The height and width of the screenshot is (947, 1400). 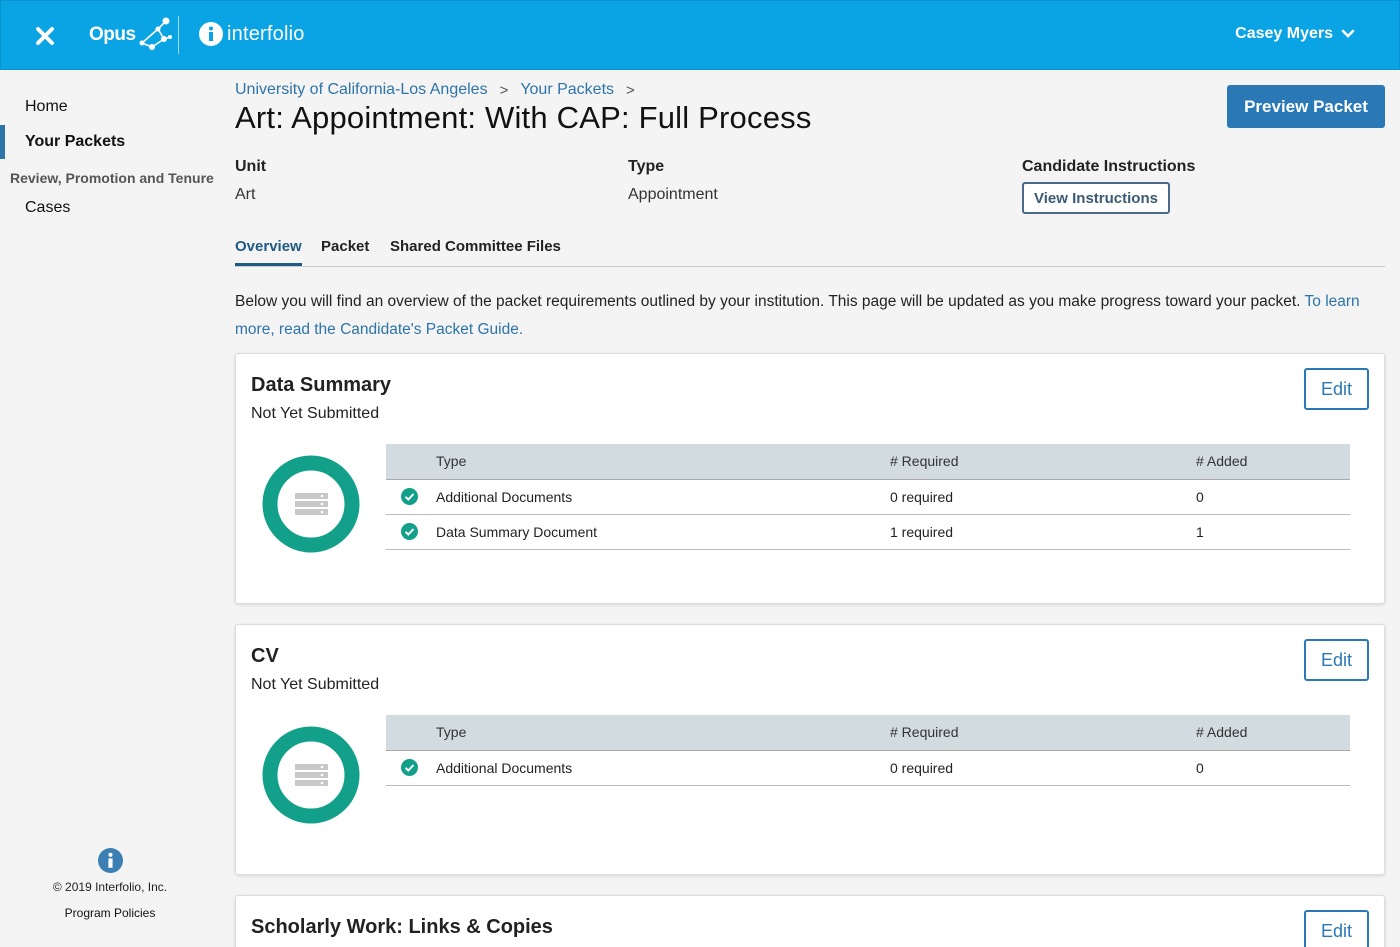 What do you see at coordinates (673, 194) in the screenshot?
I see `type-value: Appointment` at bounding box center [673, 194].